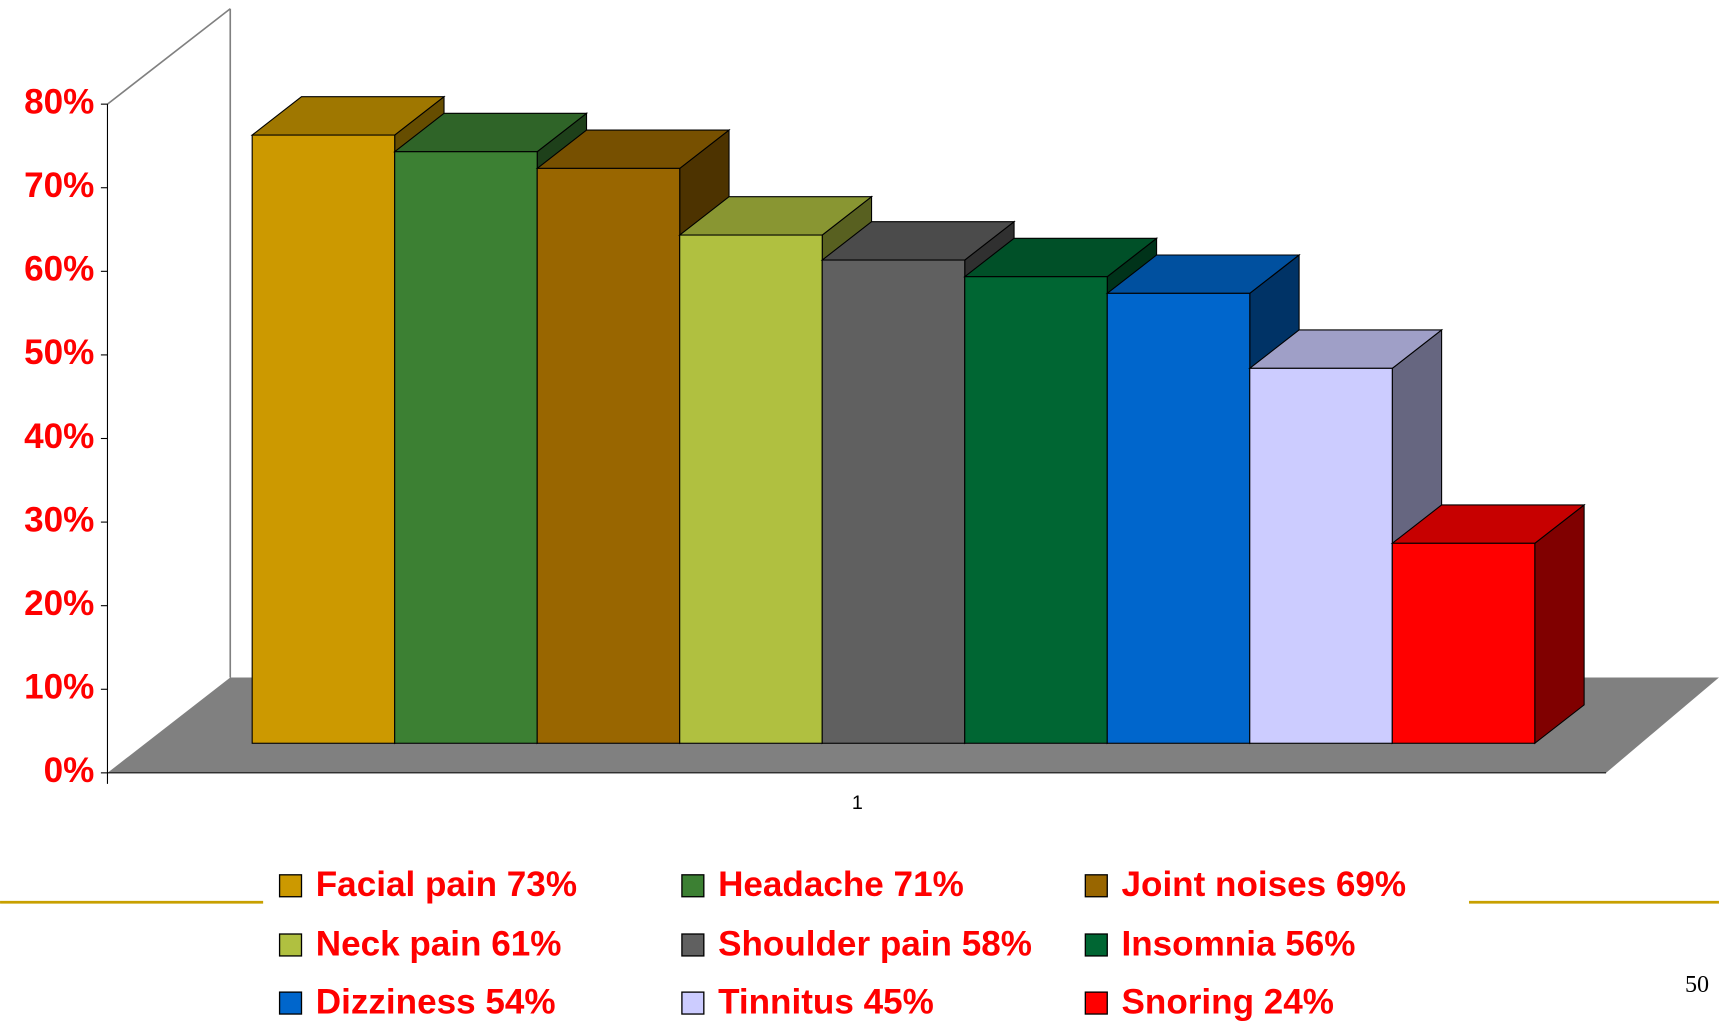 This screenshot has height=1025, width=1719. Describe the element at coordinates (168, 56) in the screenshot. I see `wall-edge` at that location.